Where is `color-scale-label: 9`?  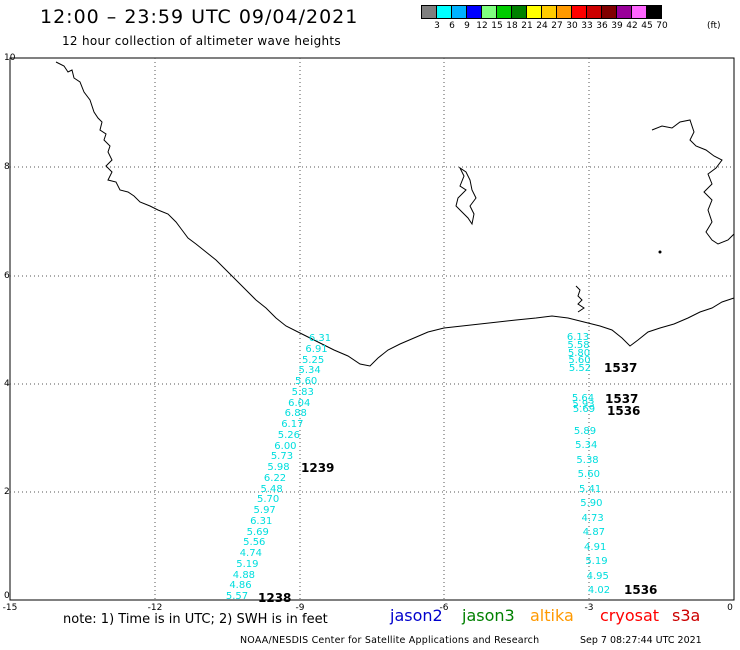 color-scale-label: 9 is located at coordinates (467, 26).